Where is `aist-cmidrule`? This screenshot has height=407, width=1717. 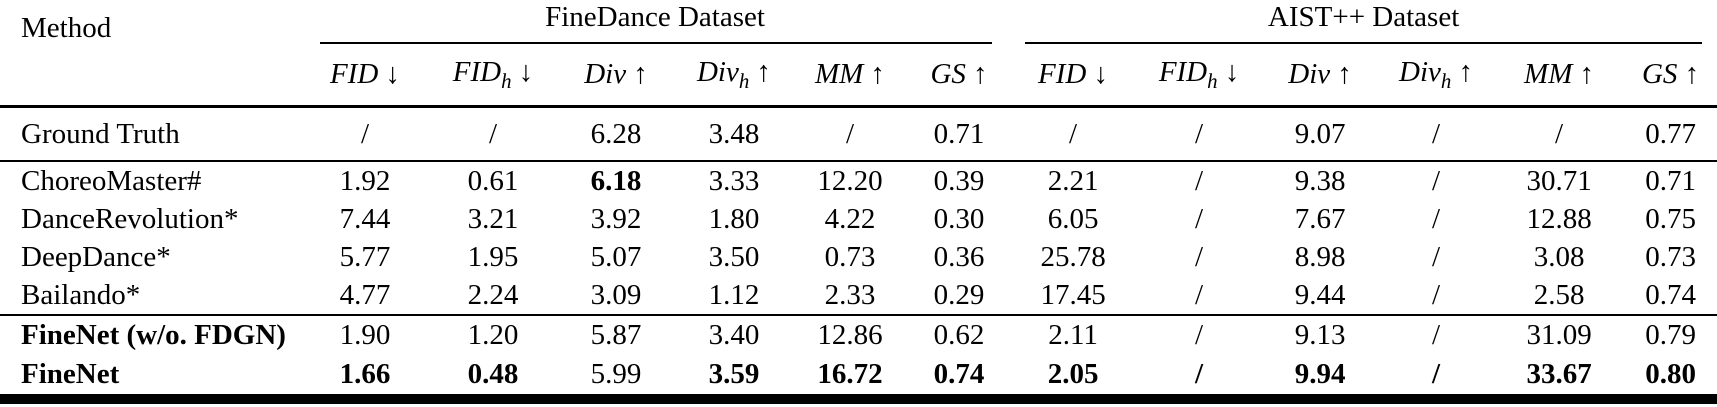
aist-cmidrule is located at coordinates (1364, 43).